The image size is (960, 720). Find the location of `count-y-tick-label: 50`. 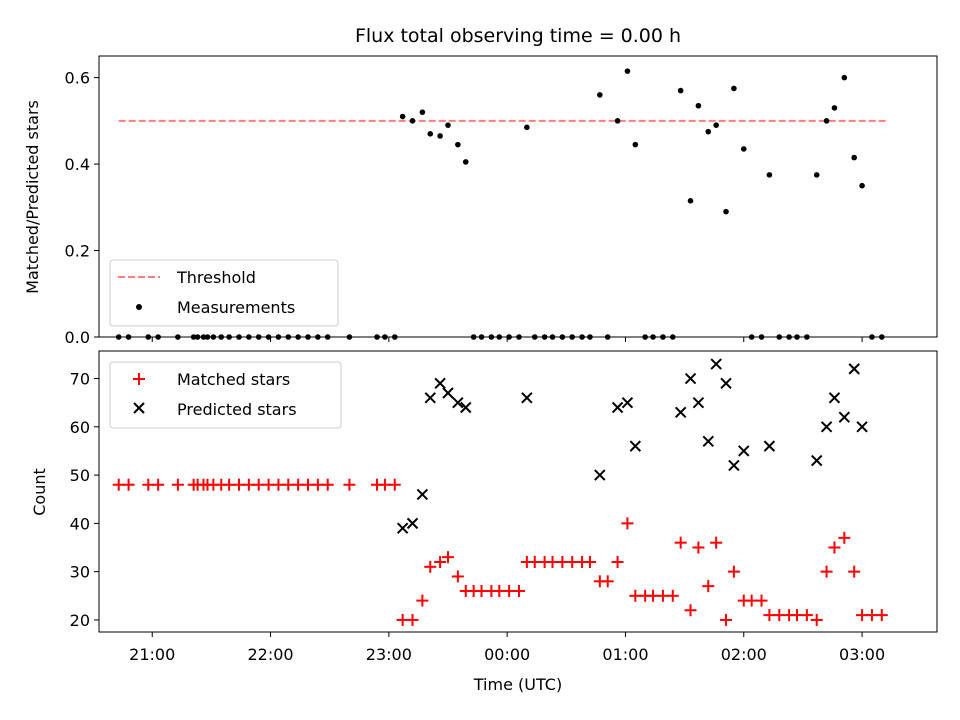

count-y-tick-label: 50 is located at coordinates (80, 475).